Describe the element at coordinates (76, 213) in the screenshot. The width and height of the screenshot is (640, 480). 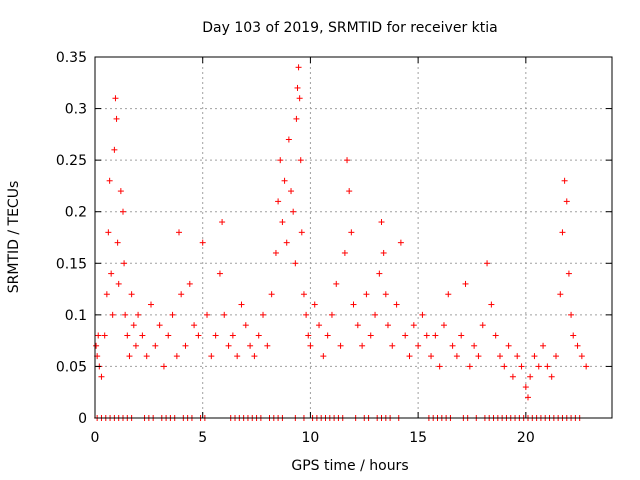
I see `y-tick-label: 0.2` at that location.